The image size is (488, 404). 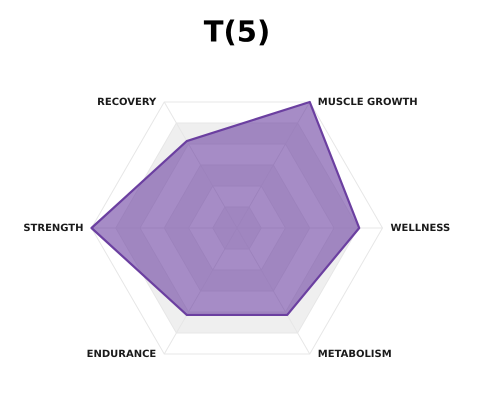 I want to click on spoke-label: MUSCLE GROWTH, so click(x=368, y=102).